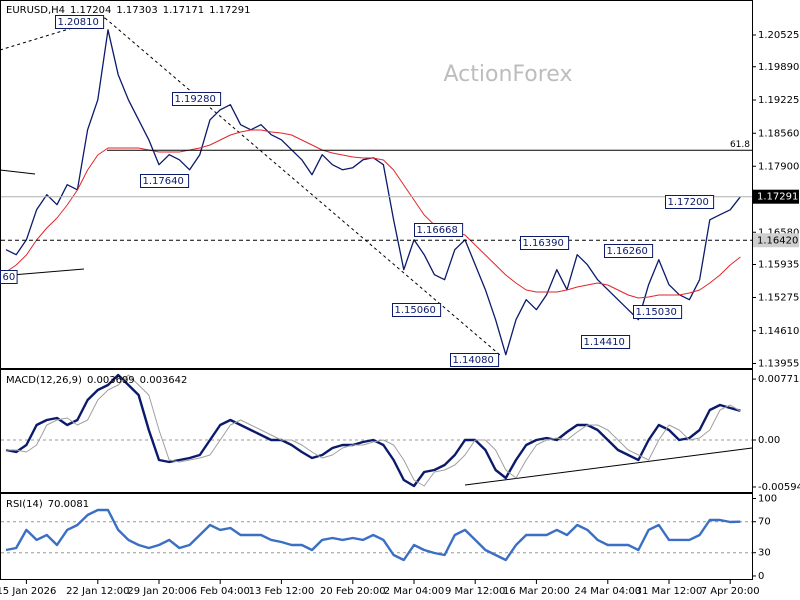  I want to click on annotation-label: 1.14410, so click(604, 342).